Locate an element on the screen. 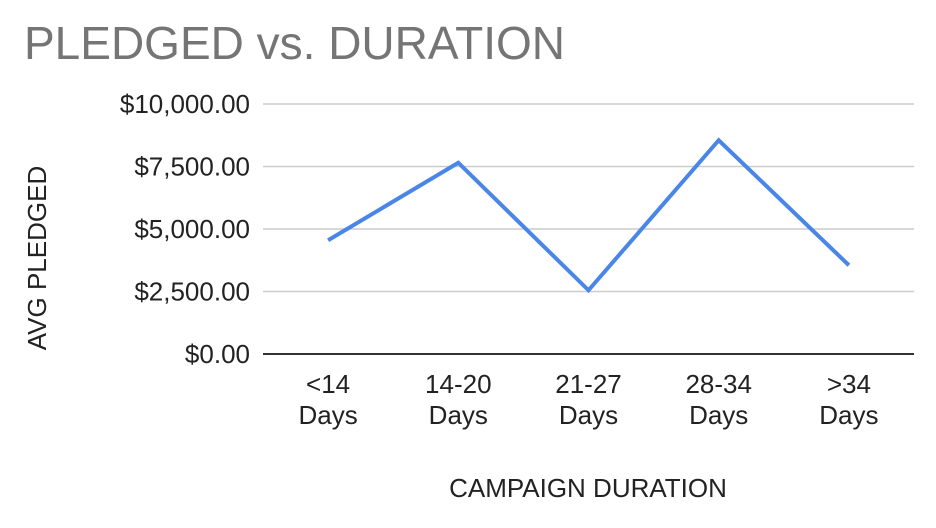 The image size is (936, 528). x-tick-label: 21-27 Days is located at coordinates (588, 399).